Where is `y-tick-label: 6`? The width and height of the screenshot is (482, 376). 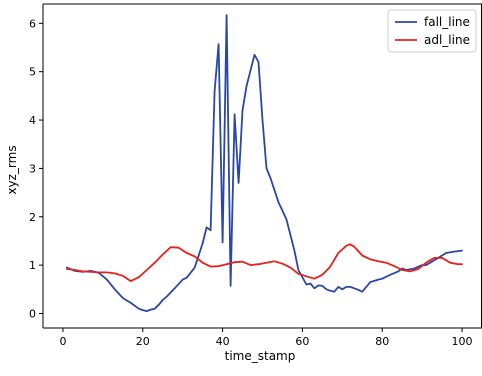
y-tick-label: 6 is located at coordinates (32, 23).